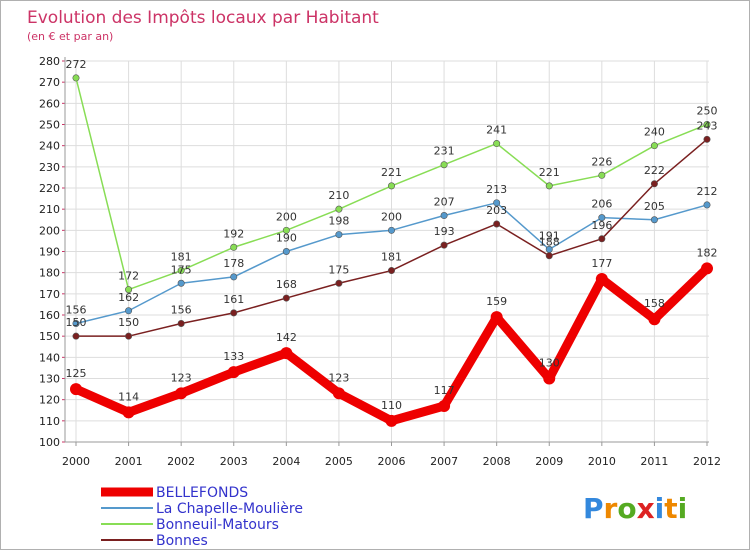 This screenshot has width=750, height=551. Describe the element at coordinates (49, 146) in the screenshot. I see `y-tick-label: 240` at that location.